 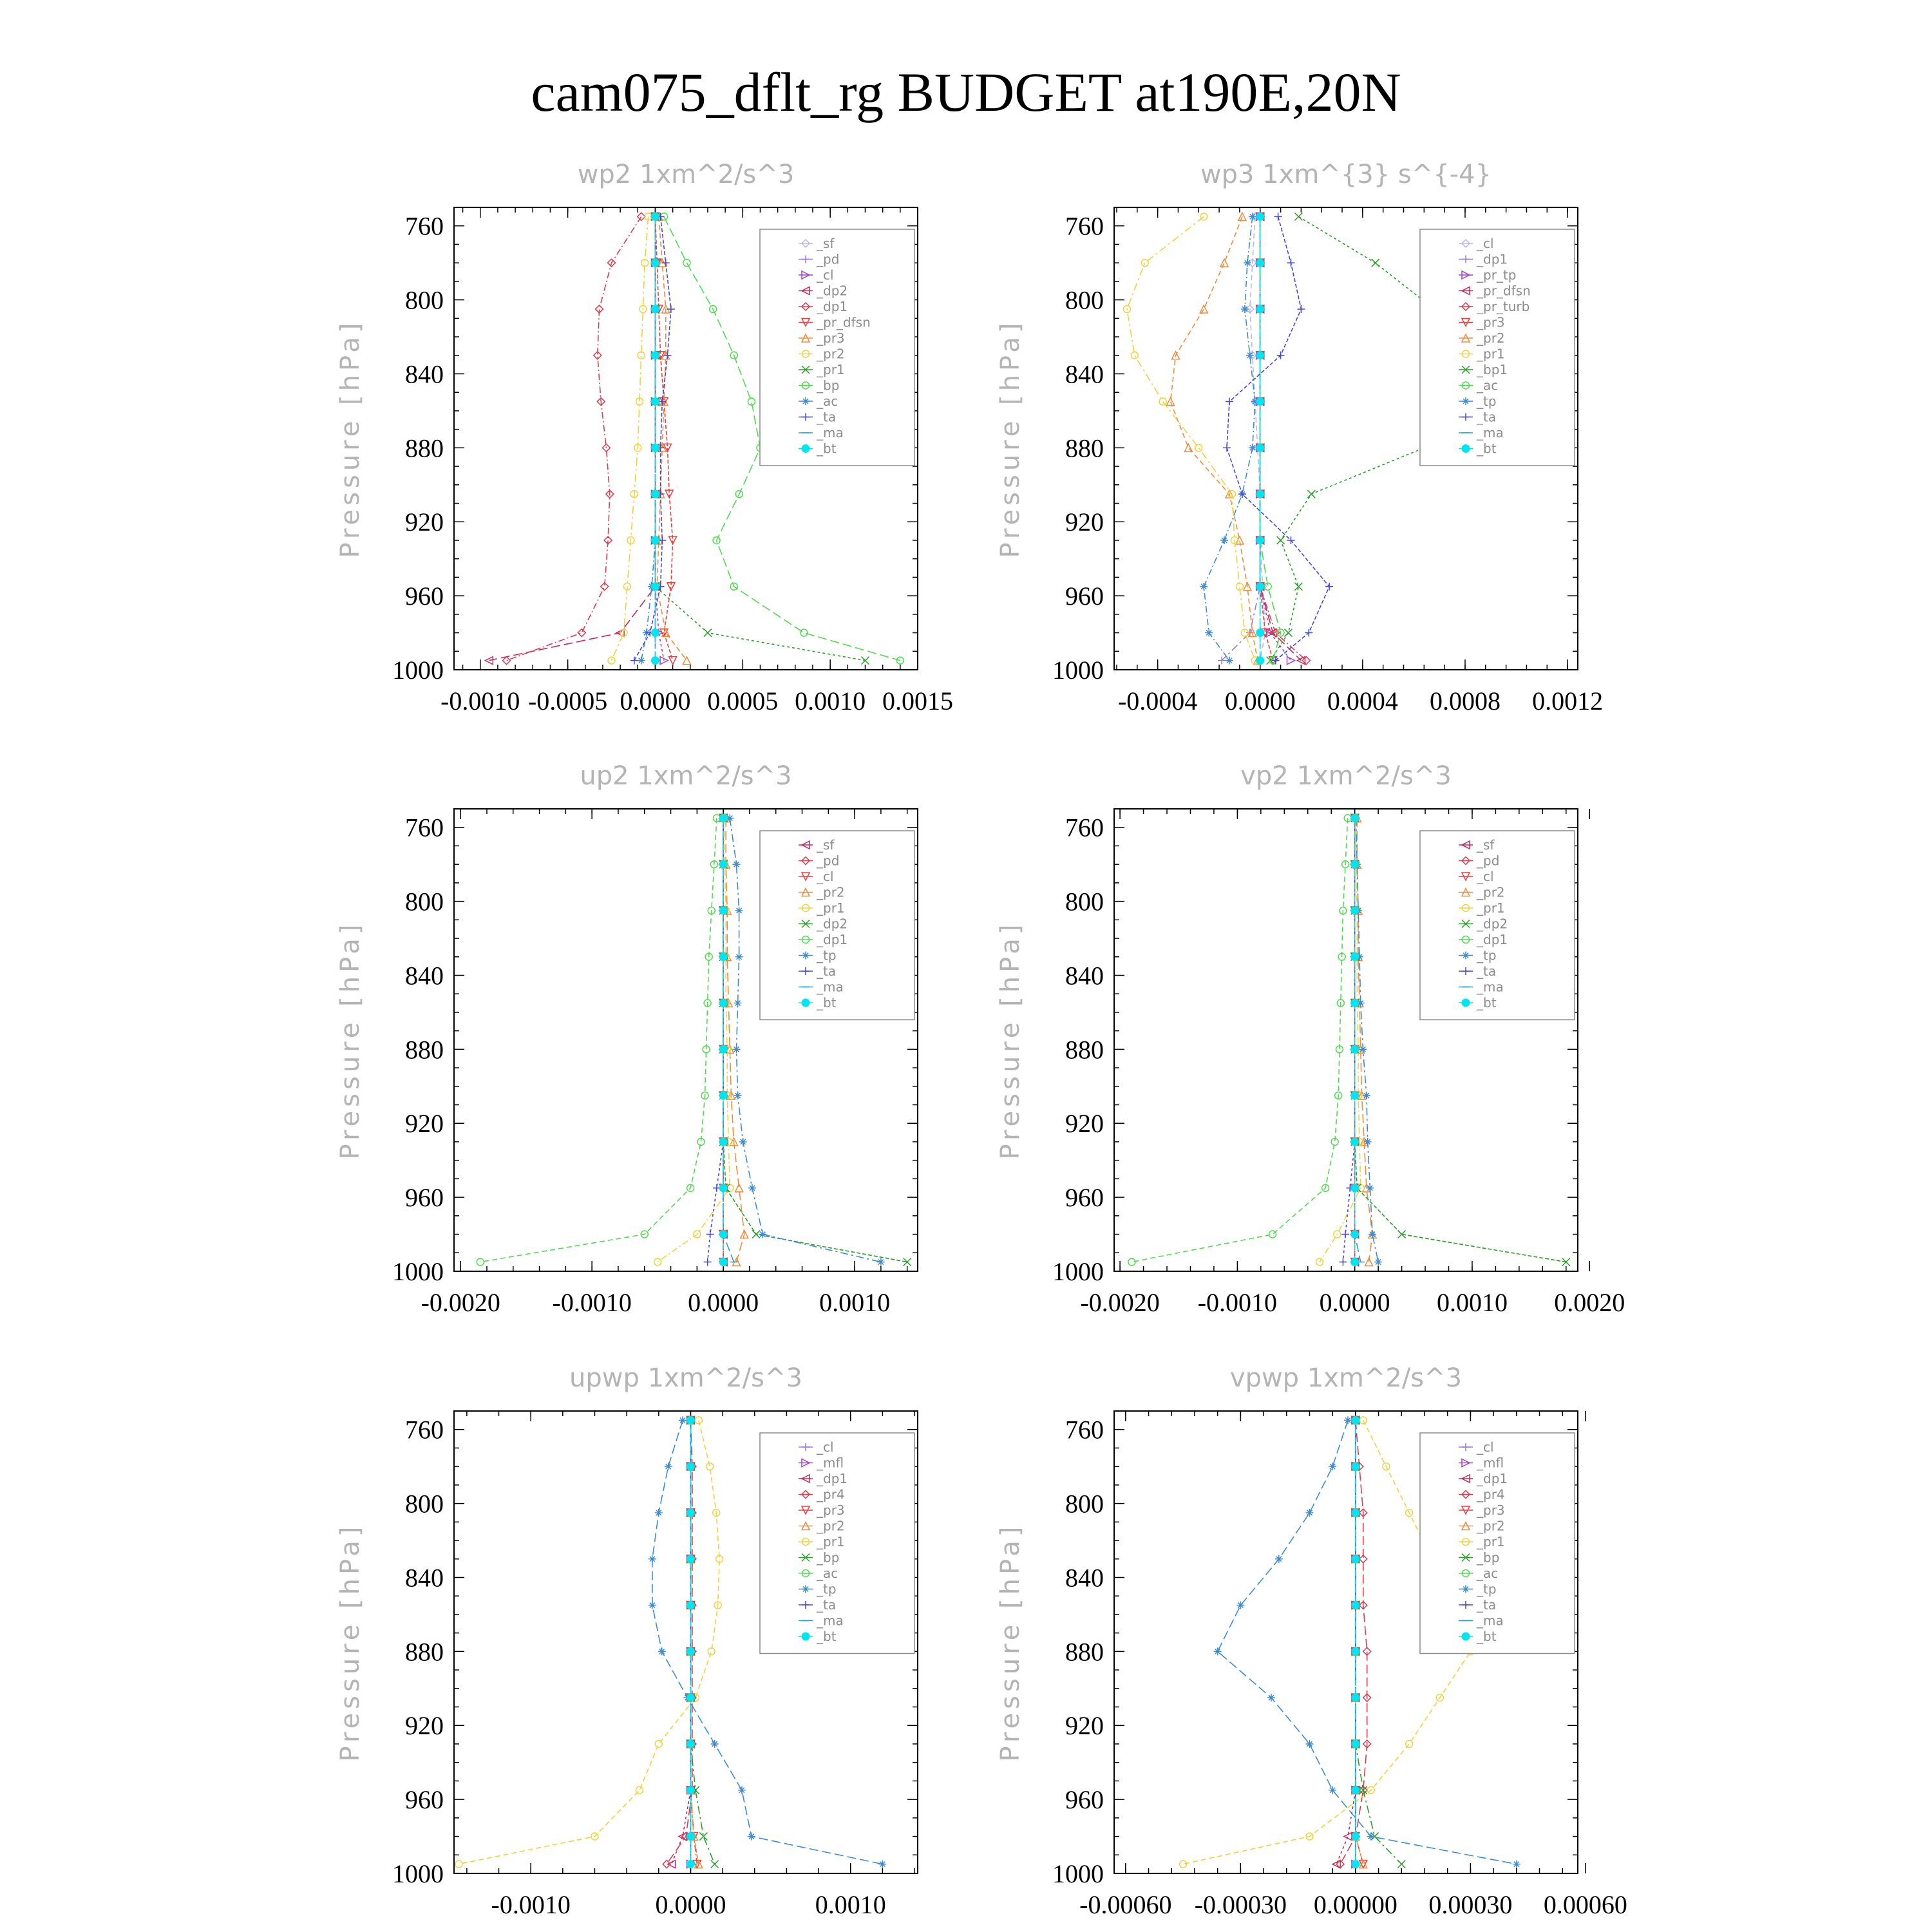 What do you see at coordinates (1084, 373) in the screenshot?
I see `y-tick-label: 840` at bounding box center [1084, 373].